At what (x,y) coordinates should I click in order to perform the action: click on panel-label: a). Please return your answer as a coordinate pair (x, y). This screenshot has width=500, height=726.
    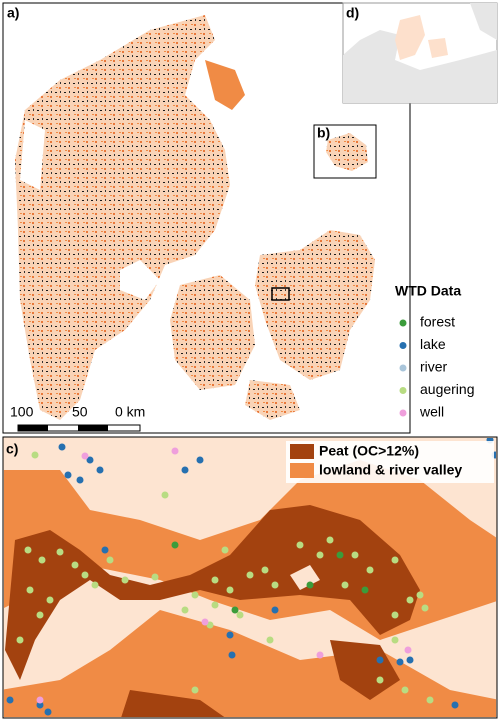
    Looking at the image, I should click on (13, 13).